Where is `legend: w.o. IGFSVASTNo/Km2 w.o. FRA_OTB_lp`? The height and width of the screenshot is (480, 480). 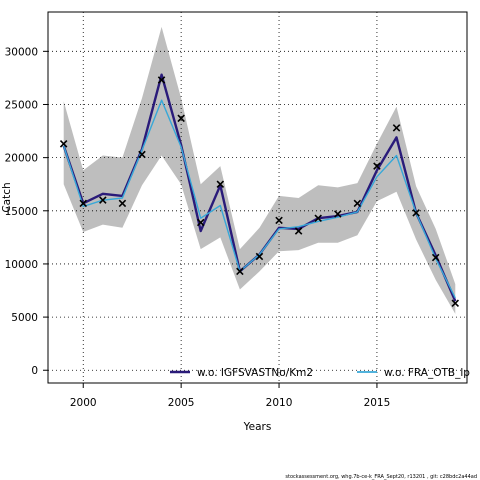
legend: w.o. IGFSVASTNo/Km2 w.o. FRA_OTB_lp is located at coordinates (320, 373).